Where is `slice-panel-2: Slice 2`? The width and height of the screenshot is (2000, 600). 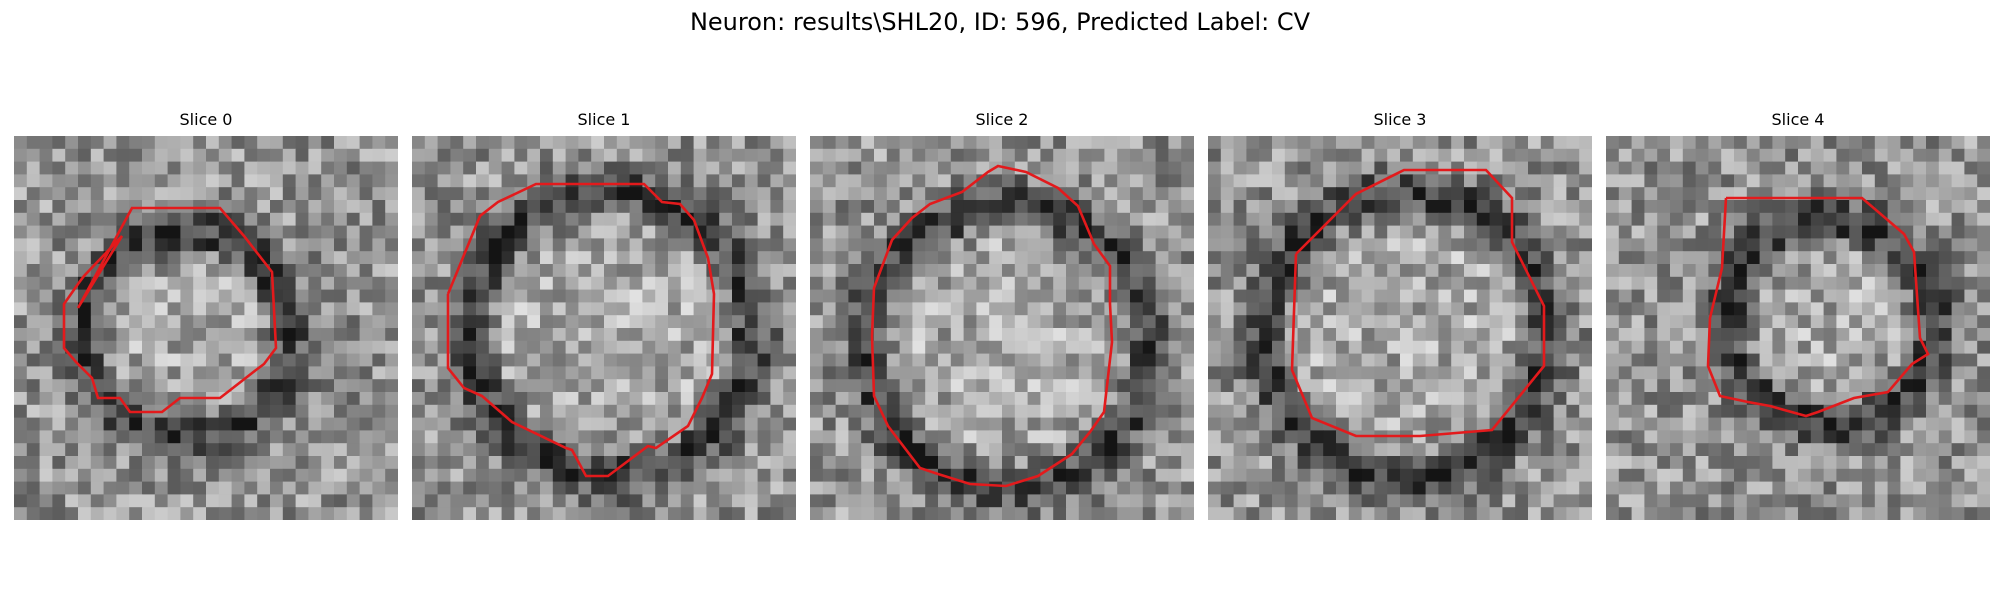 slice-panel-2: Slice 2 is located at coordinates (1002, 314).